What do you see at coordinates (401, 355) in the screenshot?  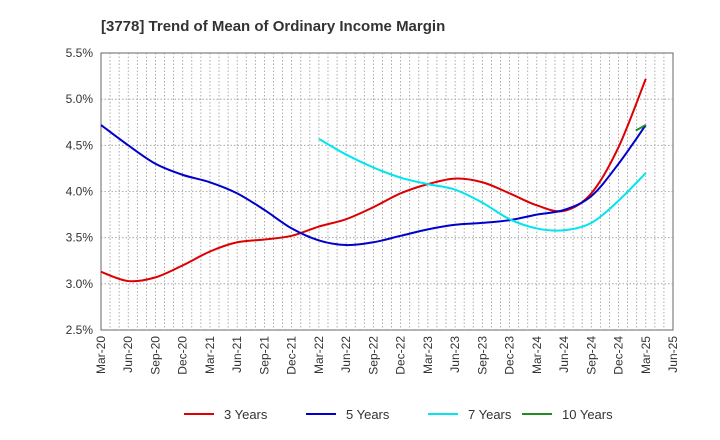 I see `x-tick-label: Dec-22` at bounding box center [401, 355].